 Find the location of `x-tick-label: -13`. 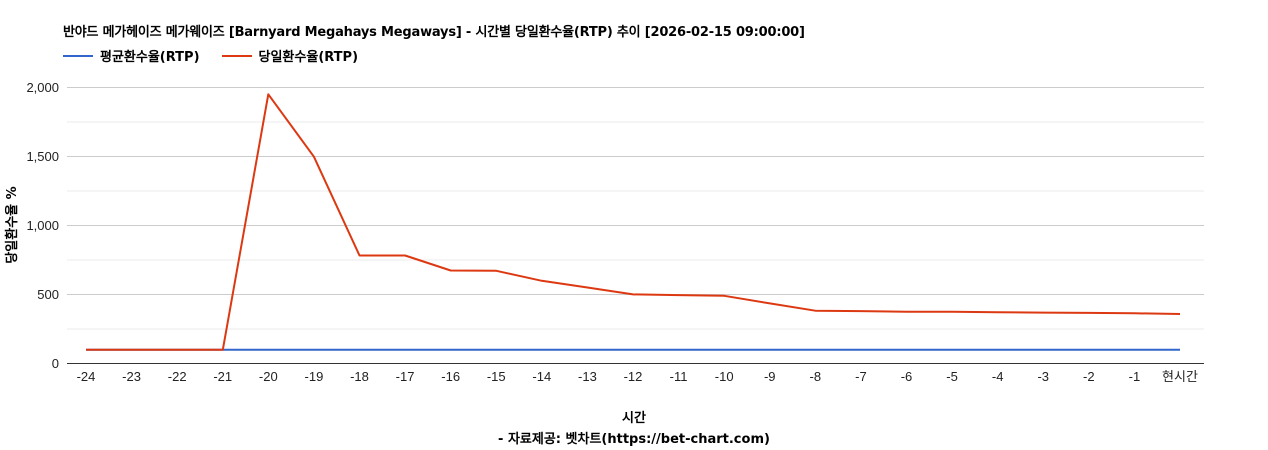

x-tick-label: -13 is located at coordinates (587, 376).